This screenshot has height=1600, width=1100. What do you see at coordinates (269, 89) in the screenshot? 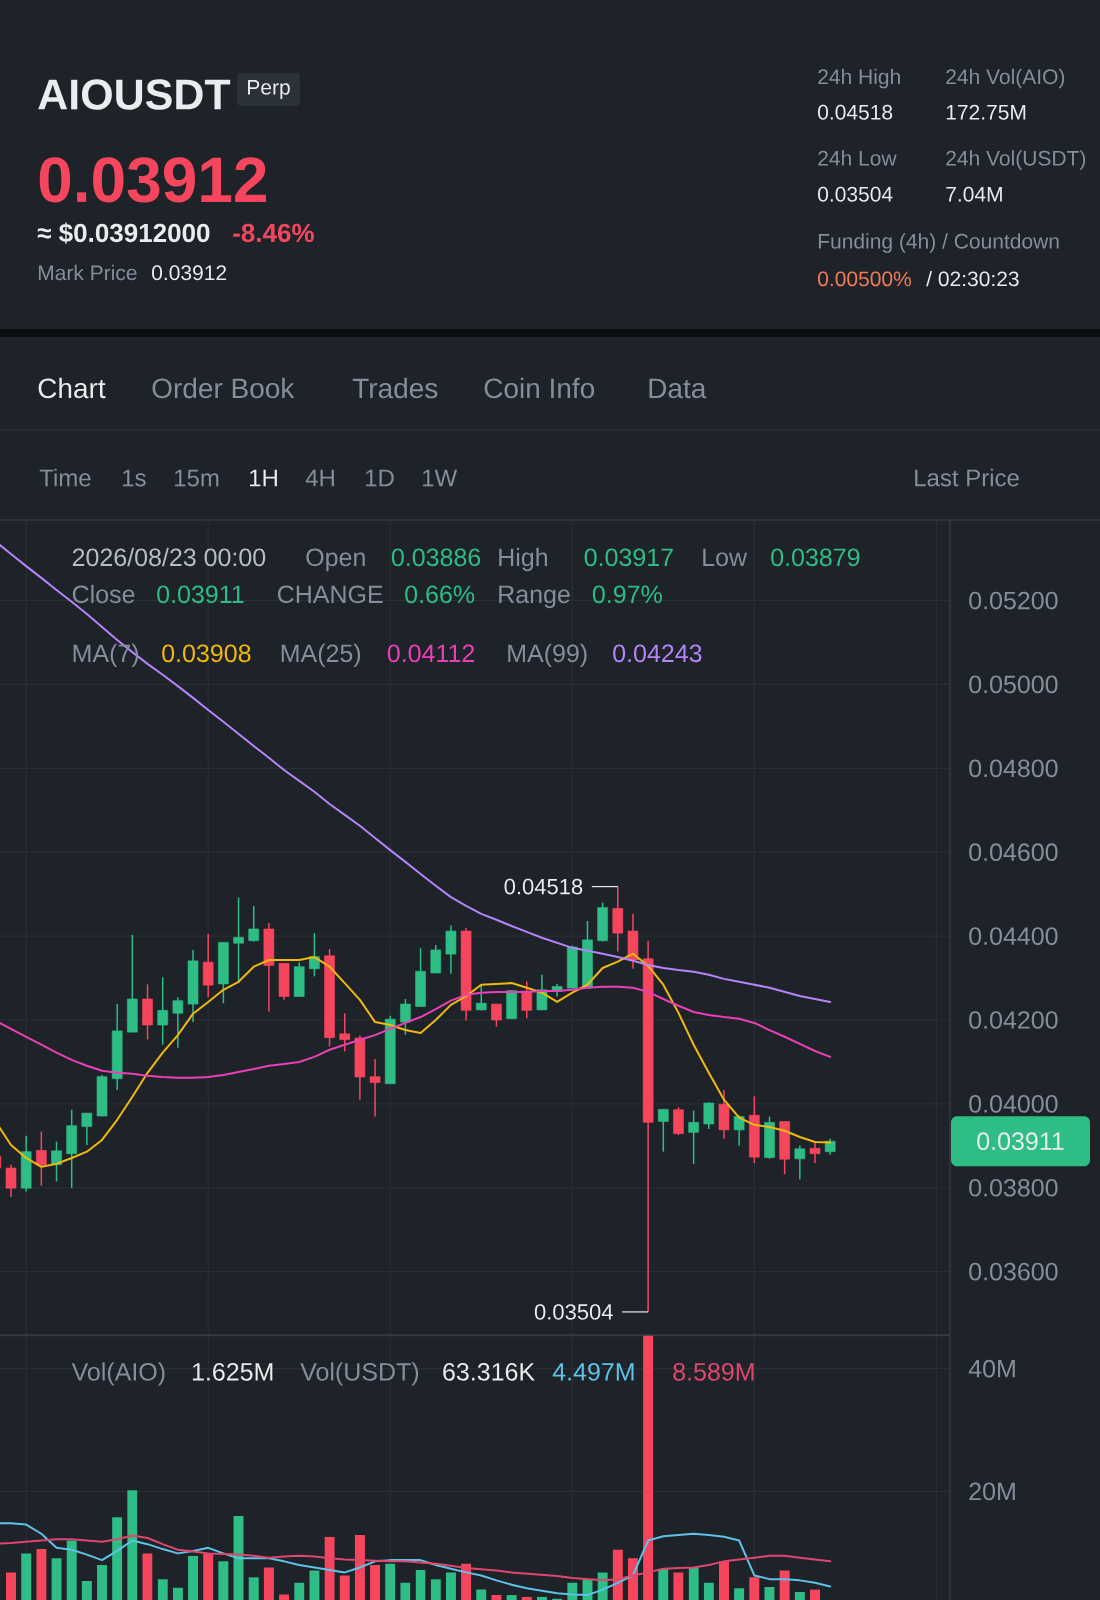
I see `text: Perp` at bounding box center [269, 89].